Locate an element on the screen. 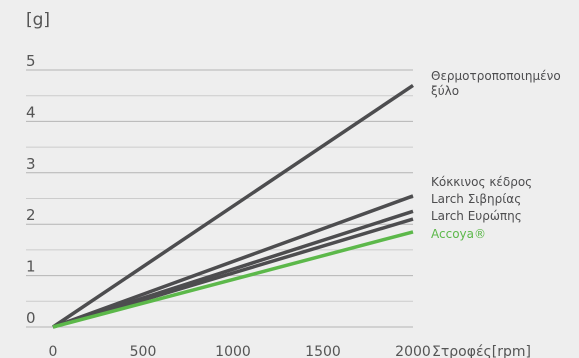 This screenshot has height=358, width=579. y-axis-label: [g] is located at coordinates (38, 20).